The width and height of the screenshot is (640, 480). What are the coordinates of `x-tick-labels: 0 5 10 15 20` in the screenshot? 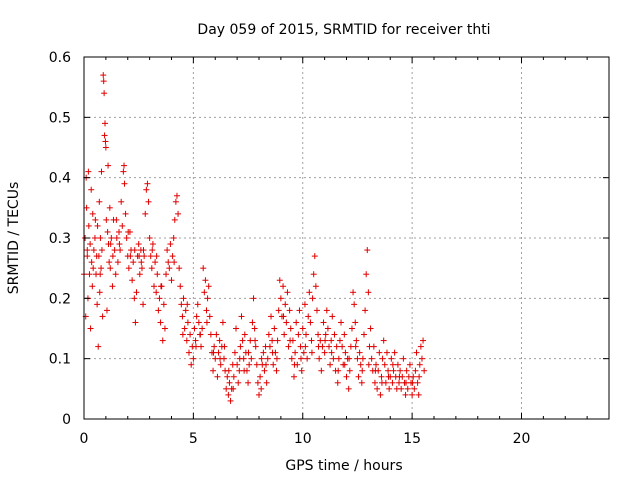 It's located at (305, 439).